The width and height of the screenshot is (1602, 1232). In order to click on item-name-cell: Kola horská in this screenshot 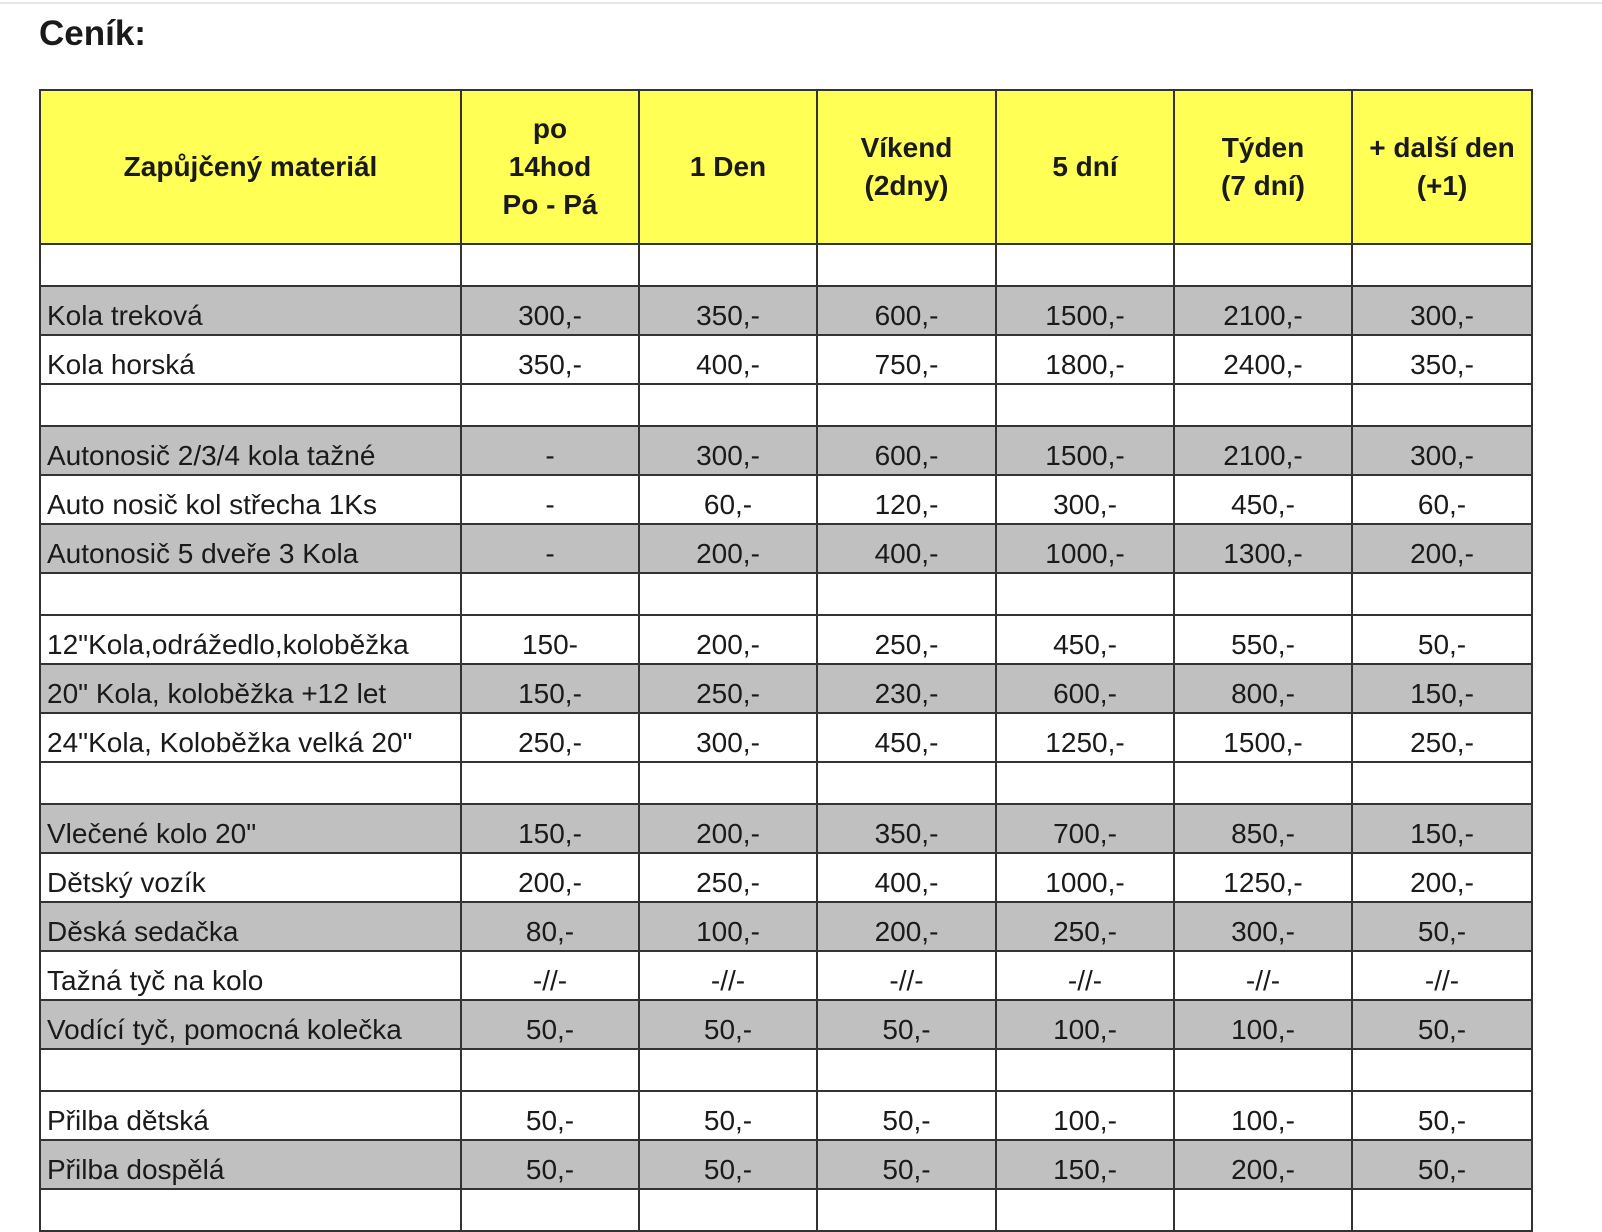, I will do `click(250, 359)`.